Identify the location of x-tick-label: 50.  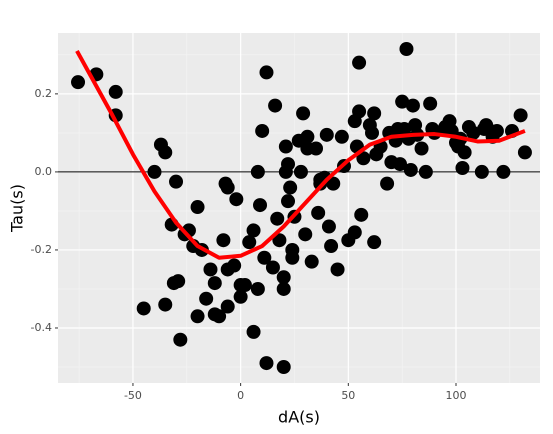
(348, 395).